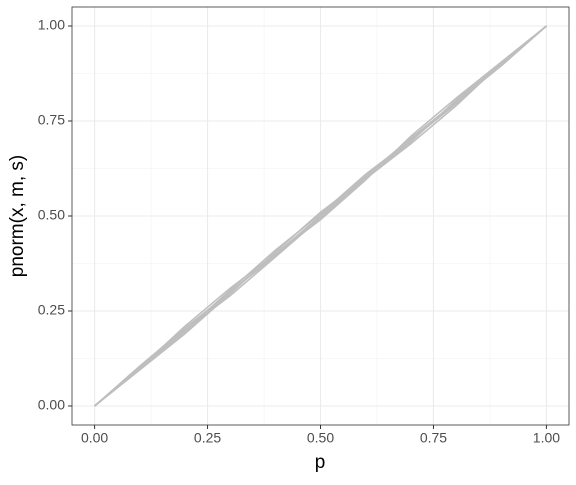 The width and height of the screenshot is (576, 485). Describe the element at coordinates (433, 438) in the screenshot. I see `x-tick-label: 0.75` at that location.